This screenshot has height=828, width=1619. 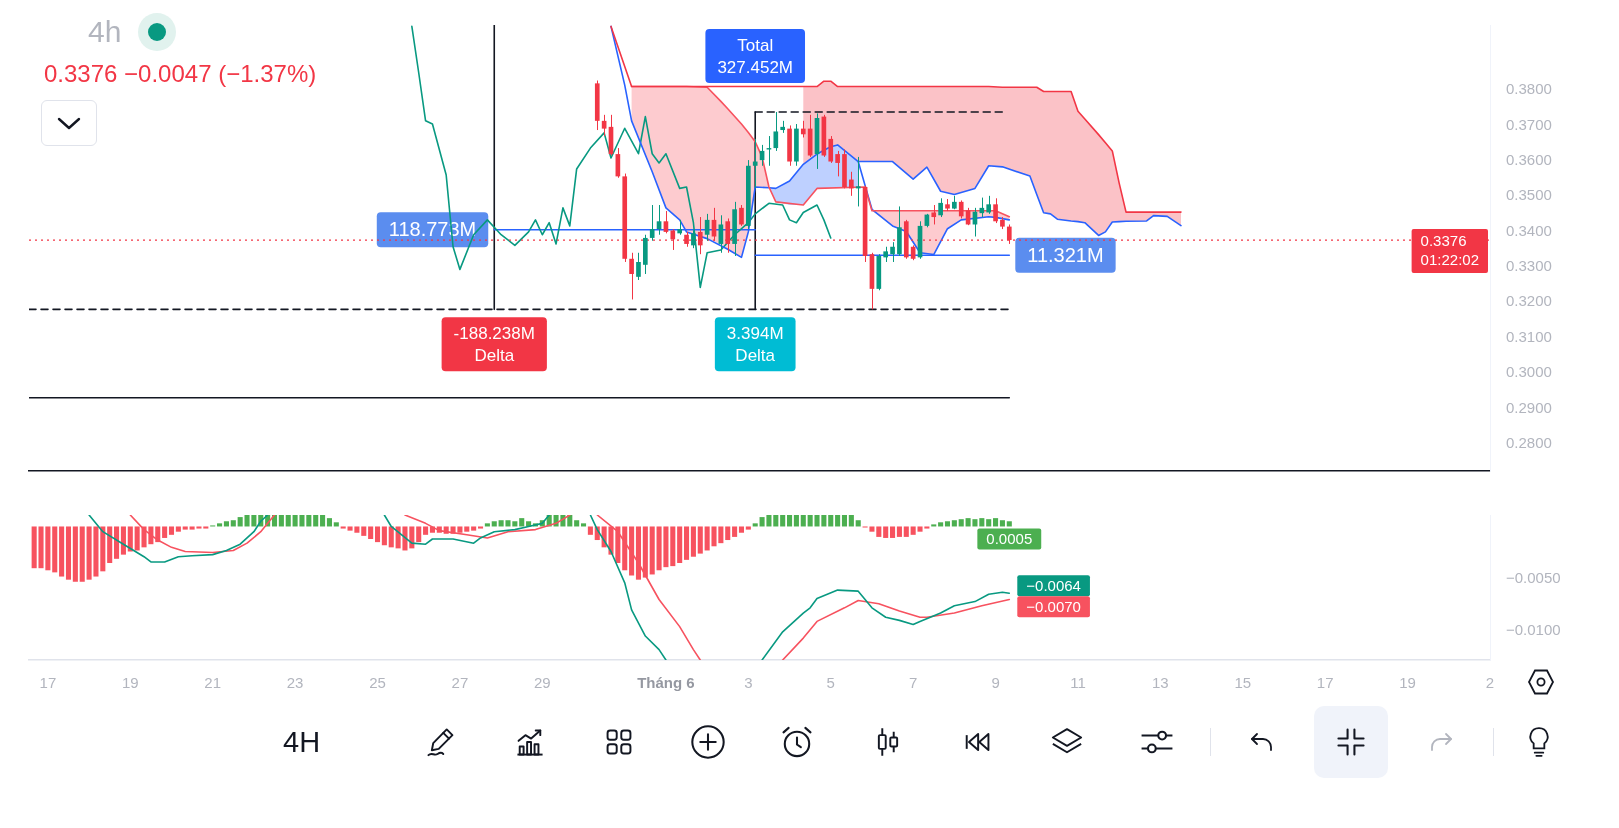 What do you see at coordinates (1490, 683) in the screenshot?
I see `x-tick-label: 2` at bounding box center [1490, 683].